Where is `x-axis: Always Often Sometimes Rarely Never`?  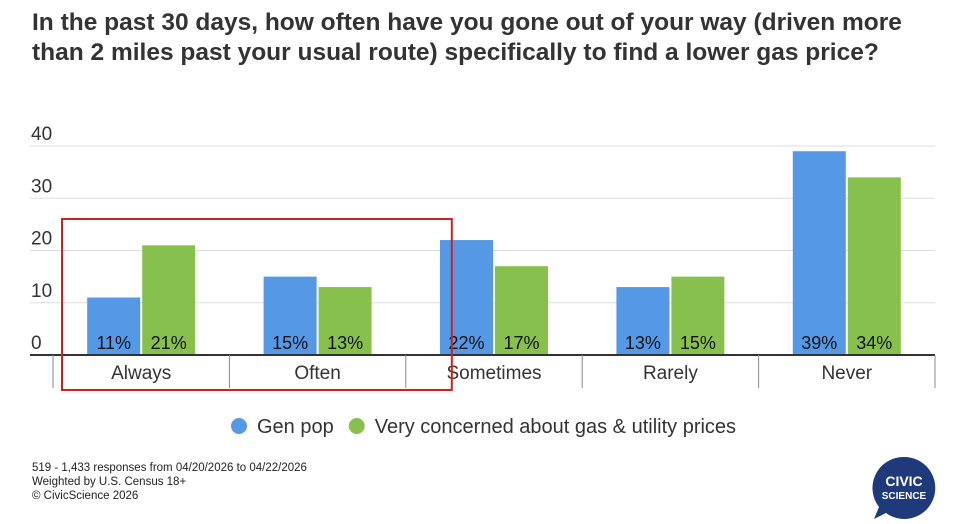 x-axis: Always Often Sometimes Rarely Never is located at coordinates (483, 371).